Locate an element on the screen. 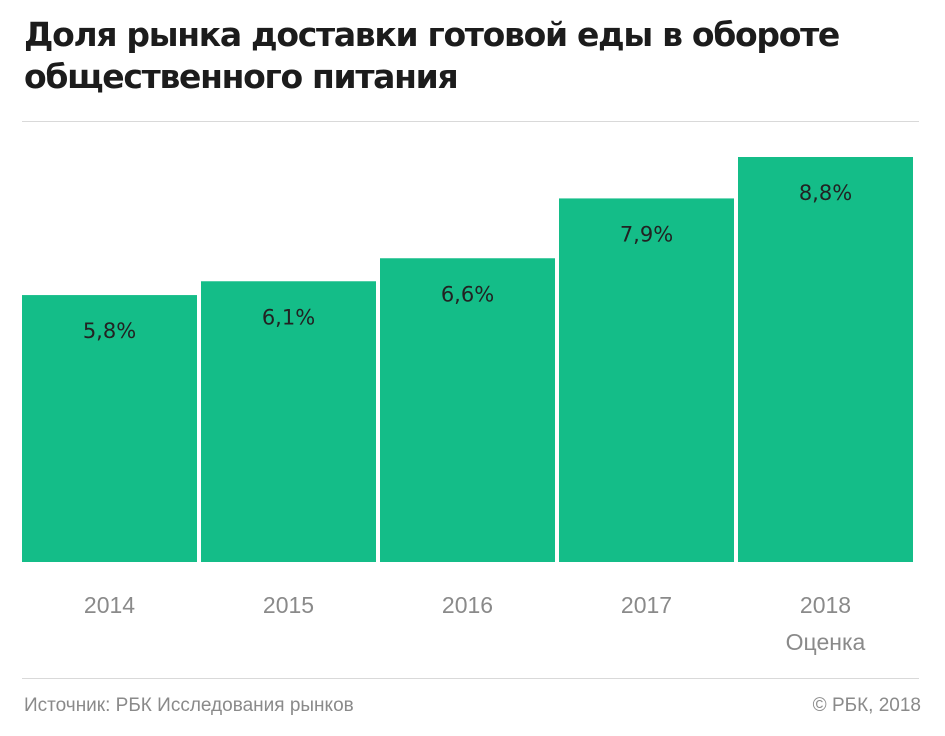 This screenshot has height=736, width=945. value-label-2015: 6,1% is located at coordinates (288, 317).